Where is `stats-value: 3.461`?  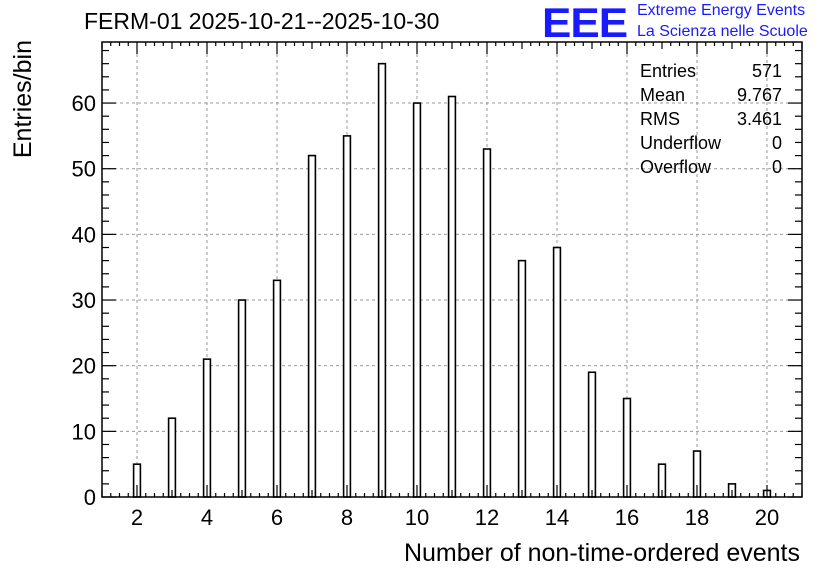
stats-value: 3.461 is located at coordinates (759, 119).